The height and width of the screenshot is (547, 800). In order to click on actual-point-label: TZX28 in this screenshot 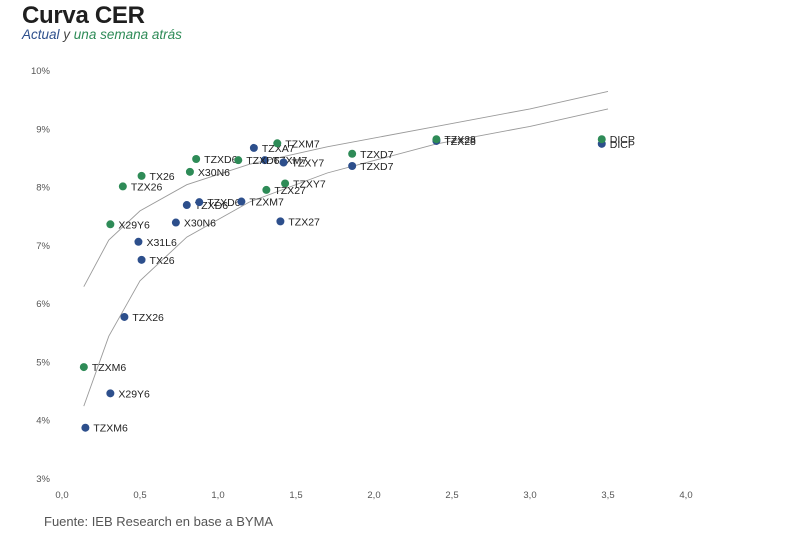, I will do `click(460, 142)`.